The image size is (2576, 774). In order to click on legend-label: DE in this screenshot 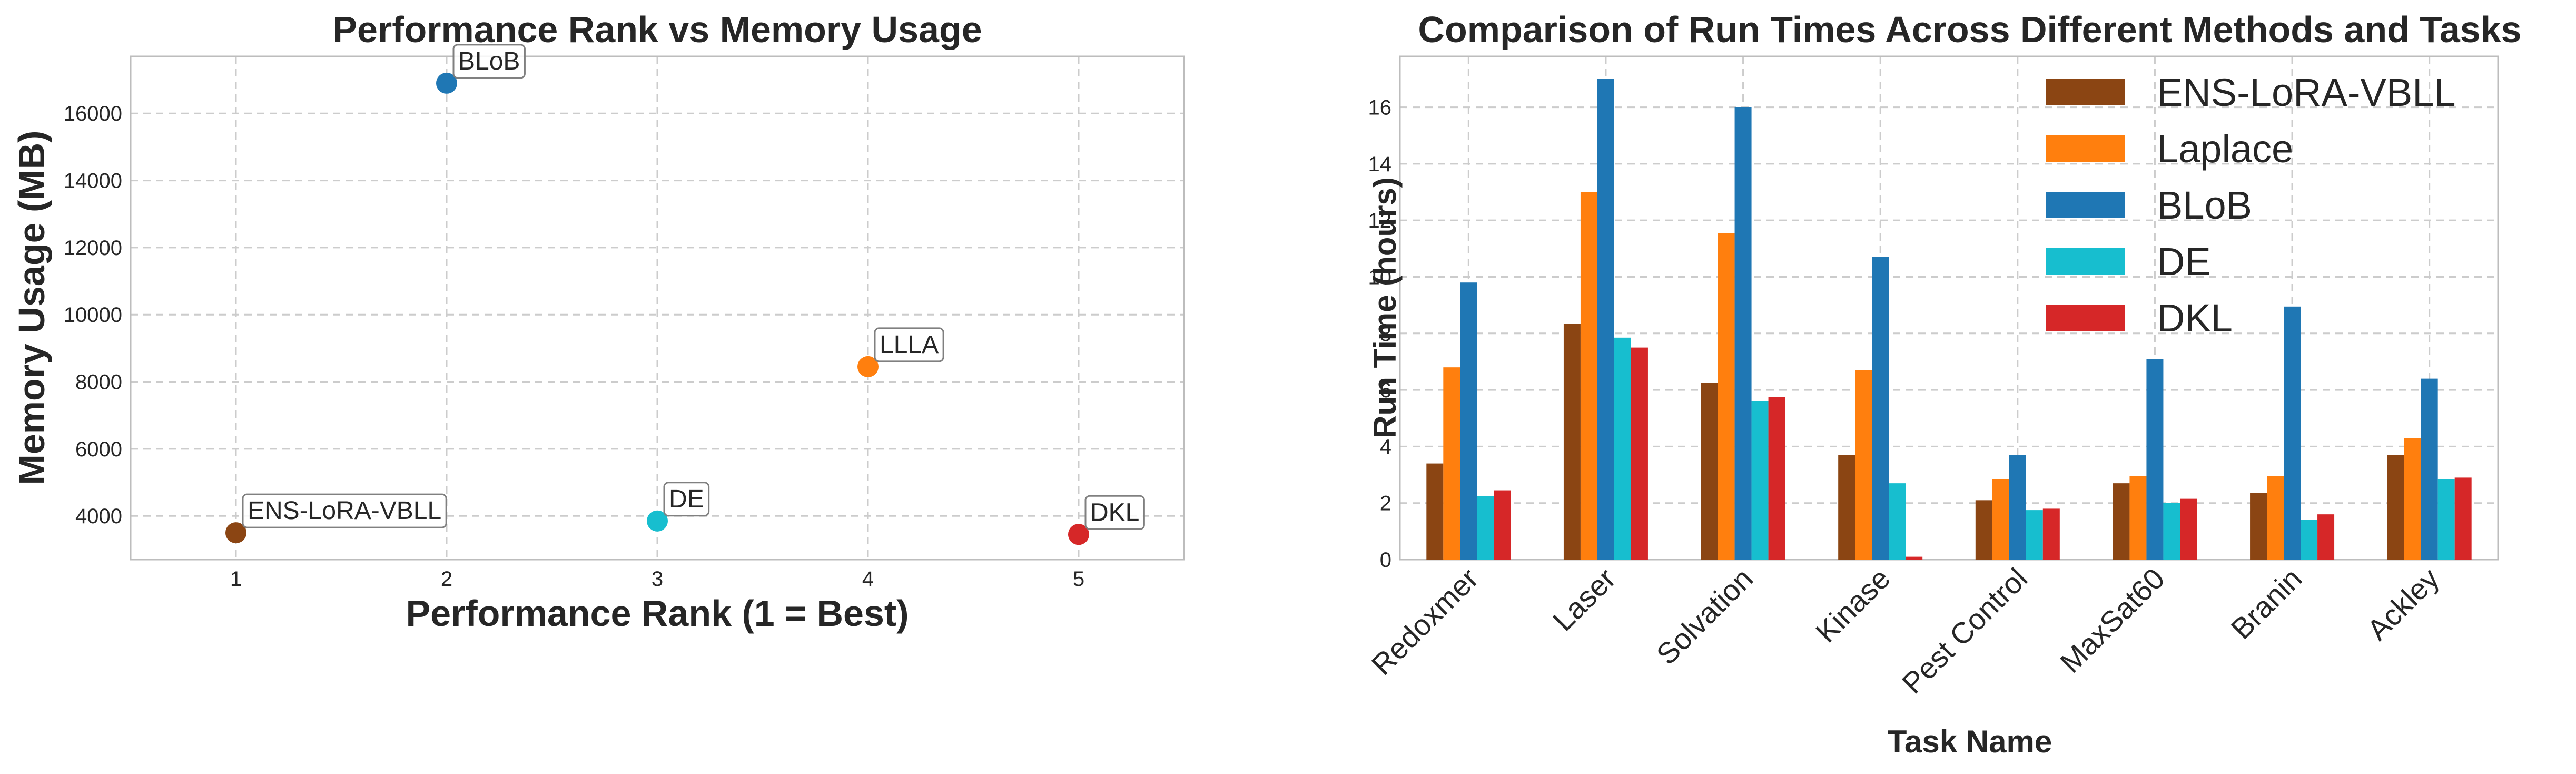, I will do `click(2184, 261)`.